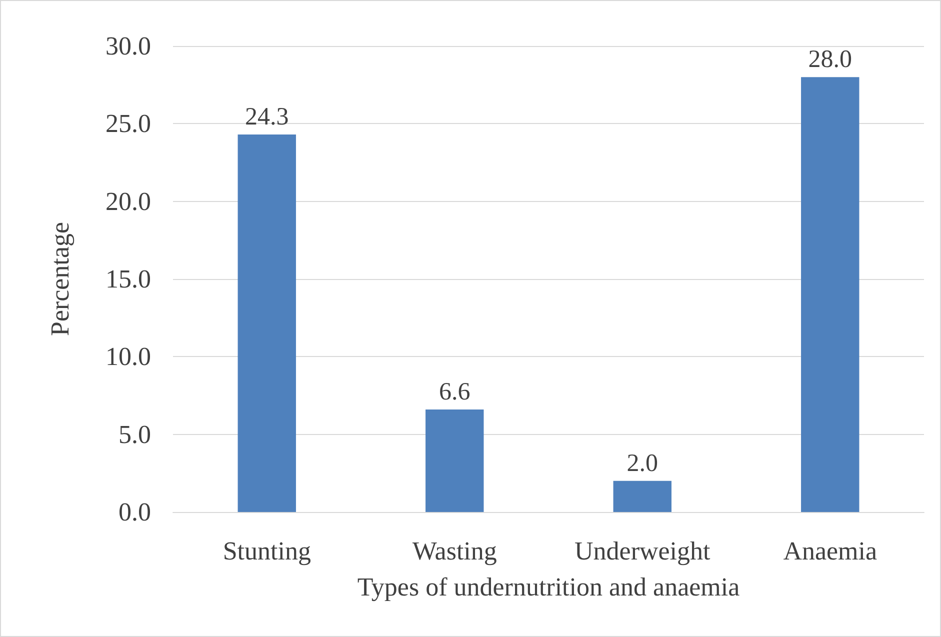  What do you see at coordinates (548, 587) in the screenshot?
I see `x-axis-title: Types of undernutrition and anaemia` at bounding box center [548, 587].